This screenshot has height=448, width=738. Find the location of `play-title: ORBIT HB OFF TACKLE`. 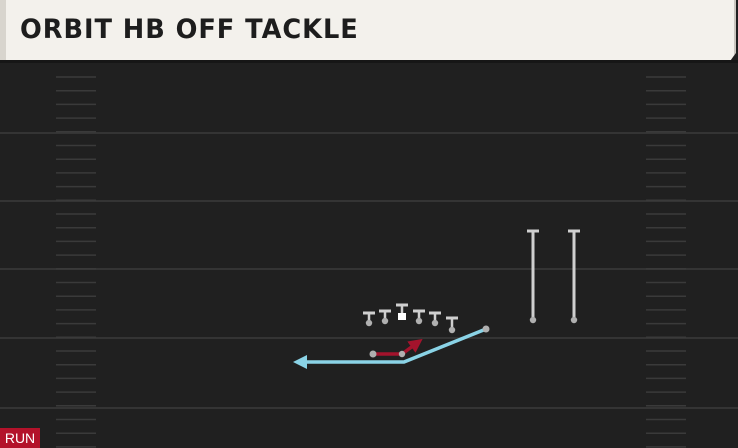

play-title: ORBIT HB OFF TACKLE is located at coordinates (189, 29).